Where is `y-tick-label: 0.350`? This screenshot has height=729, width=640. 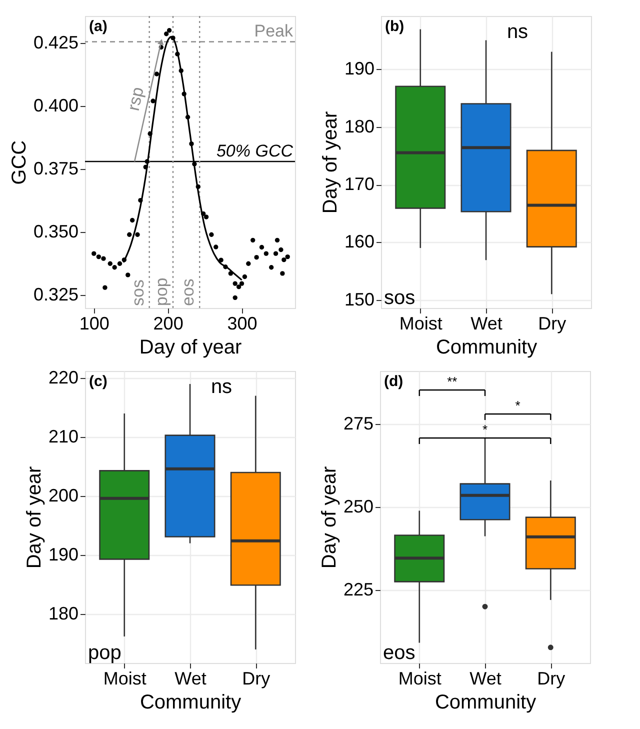 y-tick-label: 0.350 is located at coordinates (55, 232).